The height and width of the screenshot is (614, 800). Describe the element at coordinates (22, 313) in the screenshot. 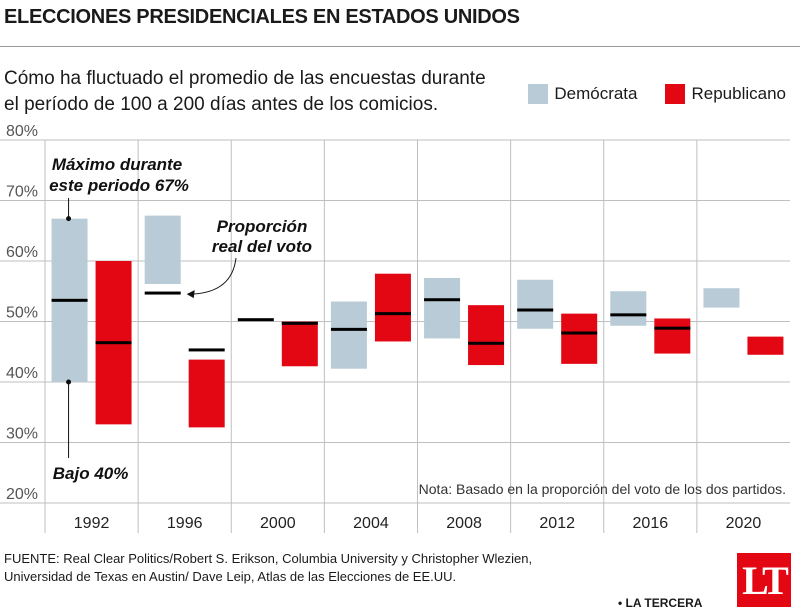

I see `y-tick-label: 50%` at that location.